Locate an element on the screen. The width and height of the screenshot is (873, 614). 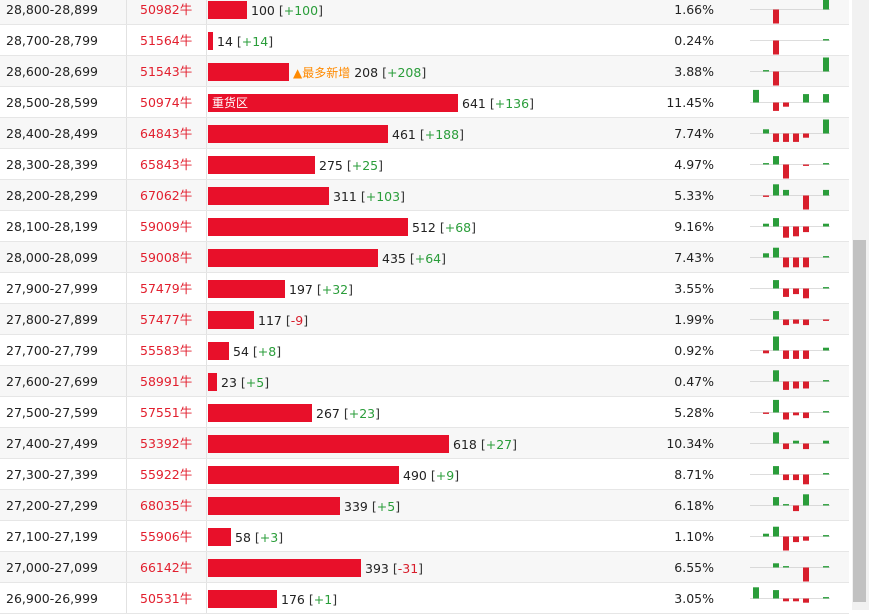
bull-code-link: 67062牛 is located at coordinates (166, 195).